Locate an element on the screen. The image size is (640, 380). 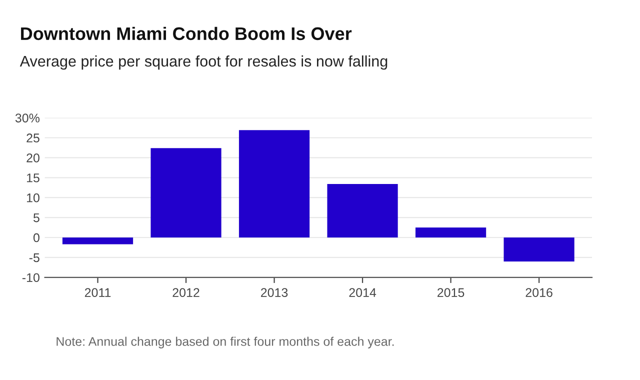
x-tick-label: 2012 is located at coordinates (186, 292).